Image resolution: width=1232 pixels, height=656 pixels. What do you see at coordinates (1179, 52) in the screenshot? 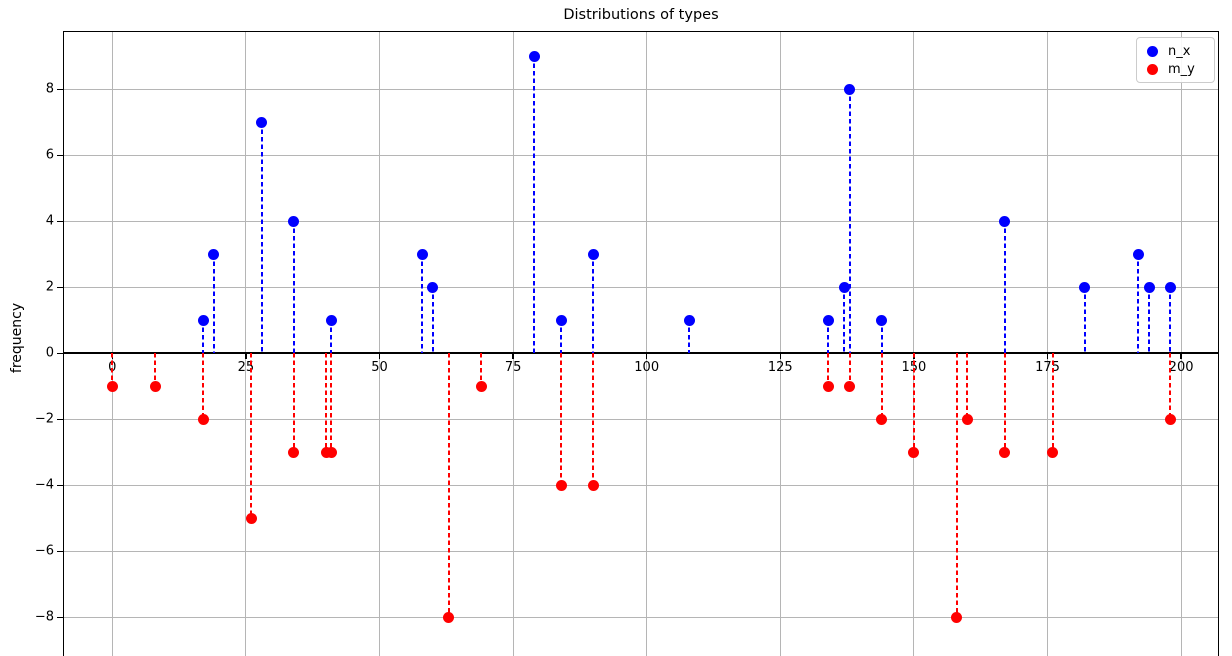
I see `legend-label-n-x: n_x` at bounding box center [1179, 52].